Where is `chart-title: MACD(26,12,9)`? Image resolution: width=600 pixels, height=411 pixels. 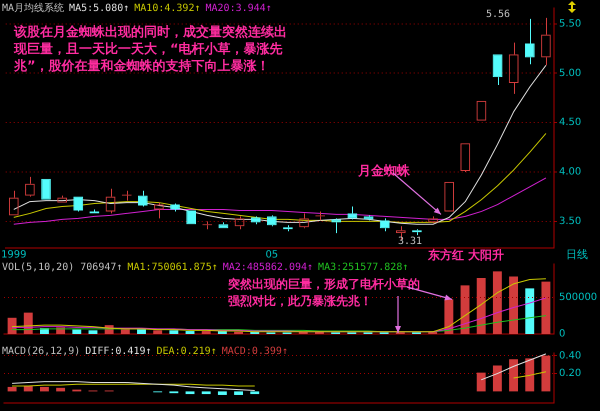 chart-title: MACD(26,12,9) is located at coordinates (41, 351).